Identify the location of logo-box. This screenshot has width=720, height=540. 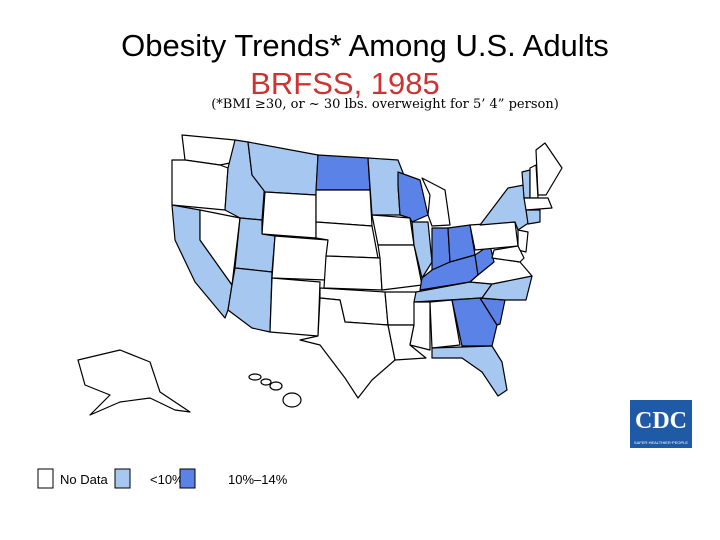
(661, 424).